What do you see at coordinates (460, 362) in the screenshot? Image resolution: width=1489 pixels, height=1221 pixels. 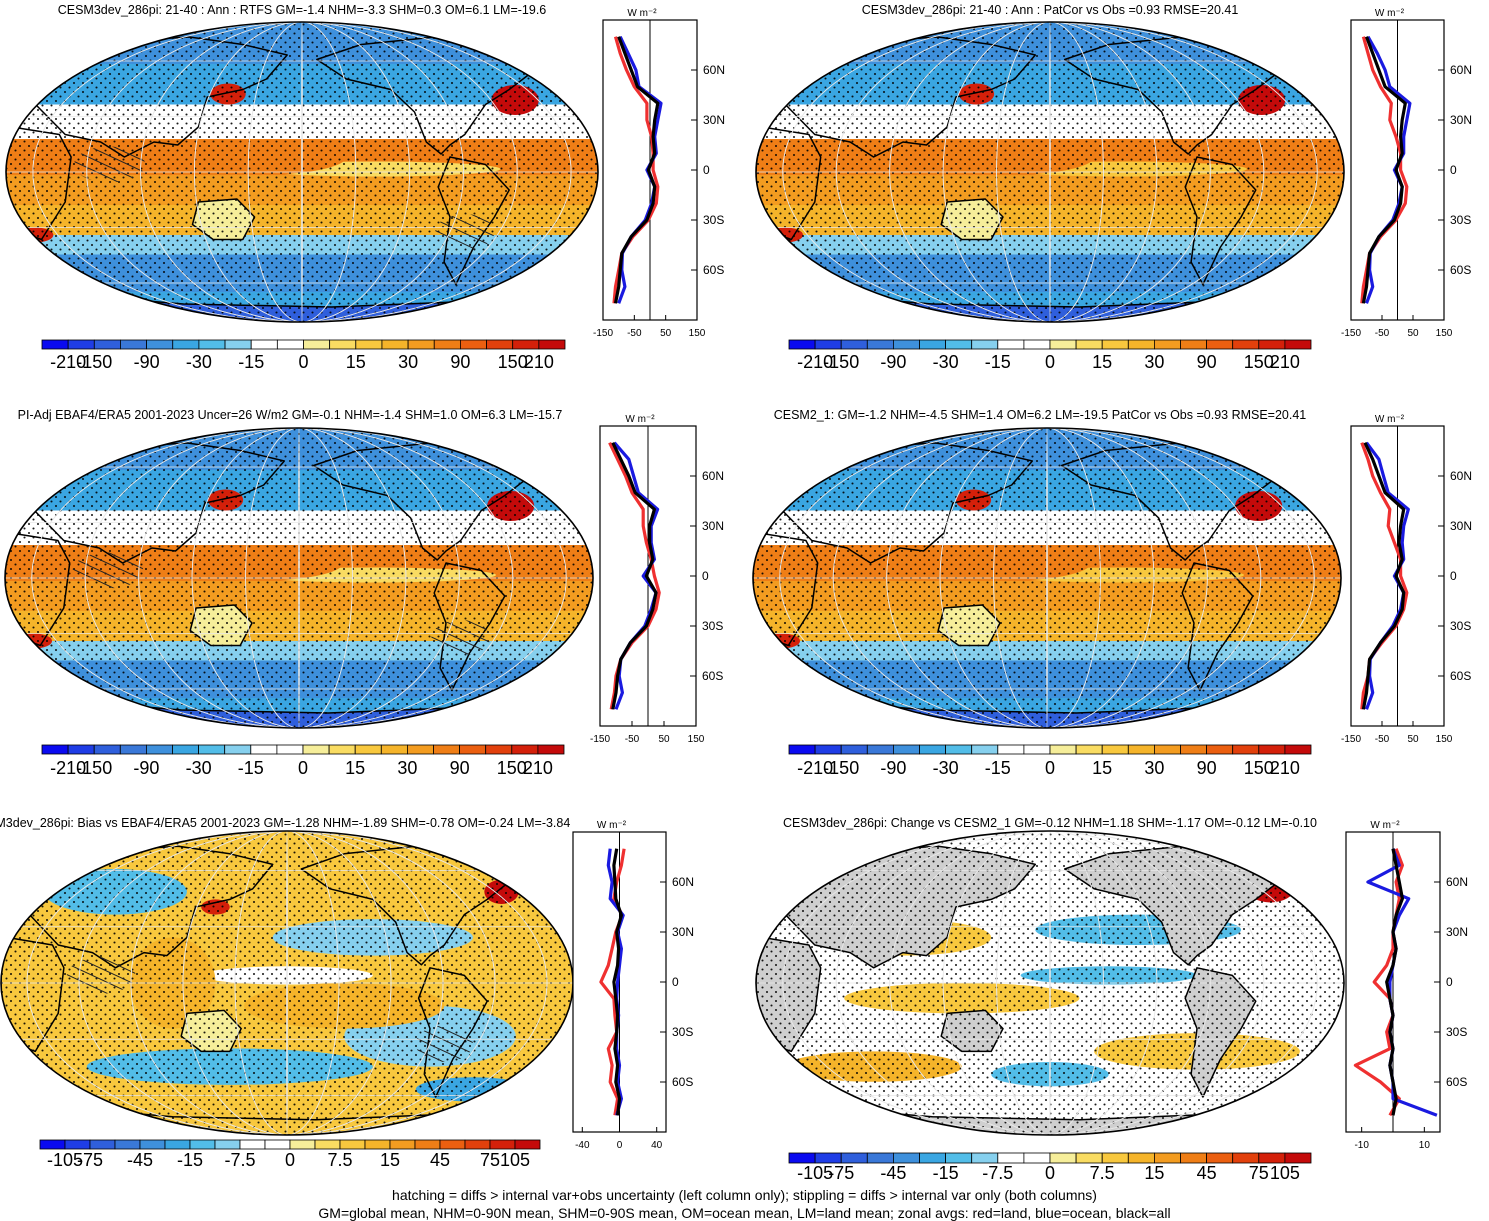 I see `colorbar-label: 90` at bounding box center [460, 362].